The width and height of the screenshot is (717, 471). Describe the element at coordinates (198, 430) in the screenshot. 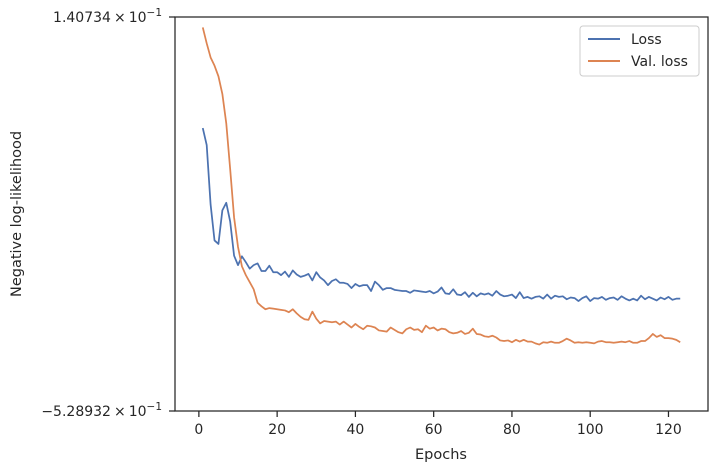

I see `x-tick-label: 0` at that location.